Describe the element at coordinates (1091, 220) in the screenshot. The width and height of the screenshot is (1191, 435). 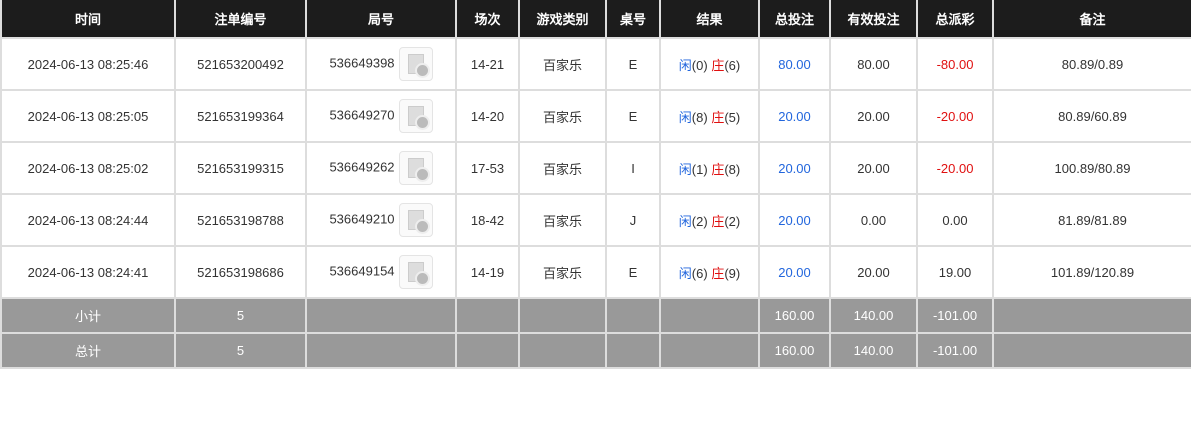
I see `note-cell: 81.89/81.89` at that location.